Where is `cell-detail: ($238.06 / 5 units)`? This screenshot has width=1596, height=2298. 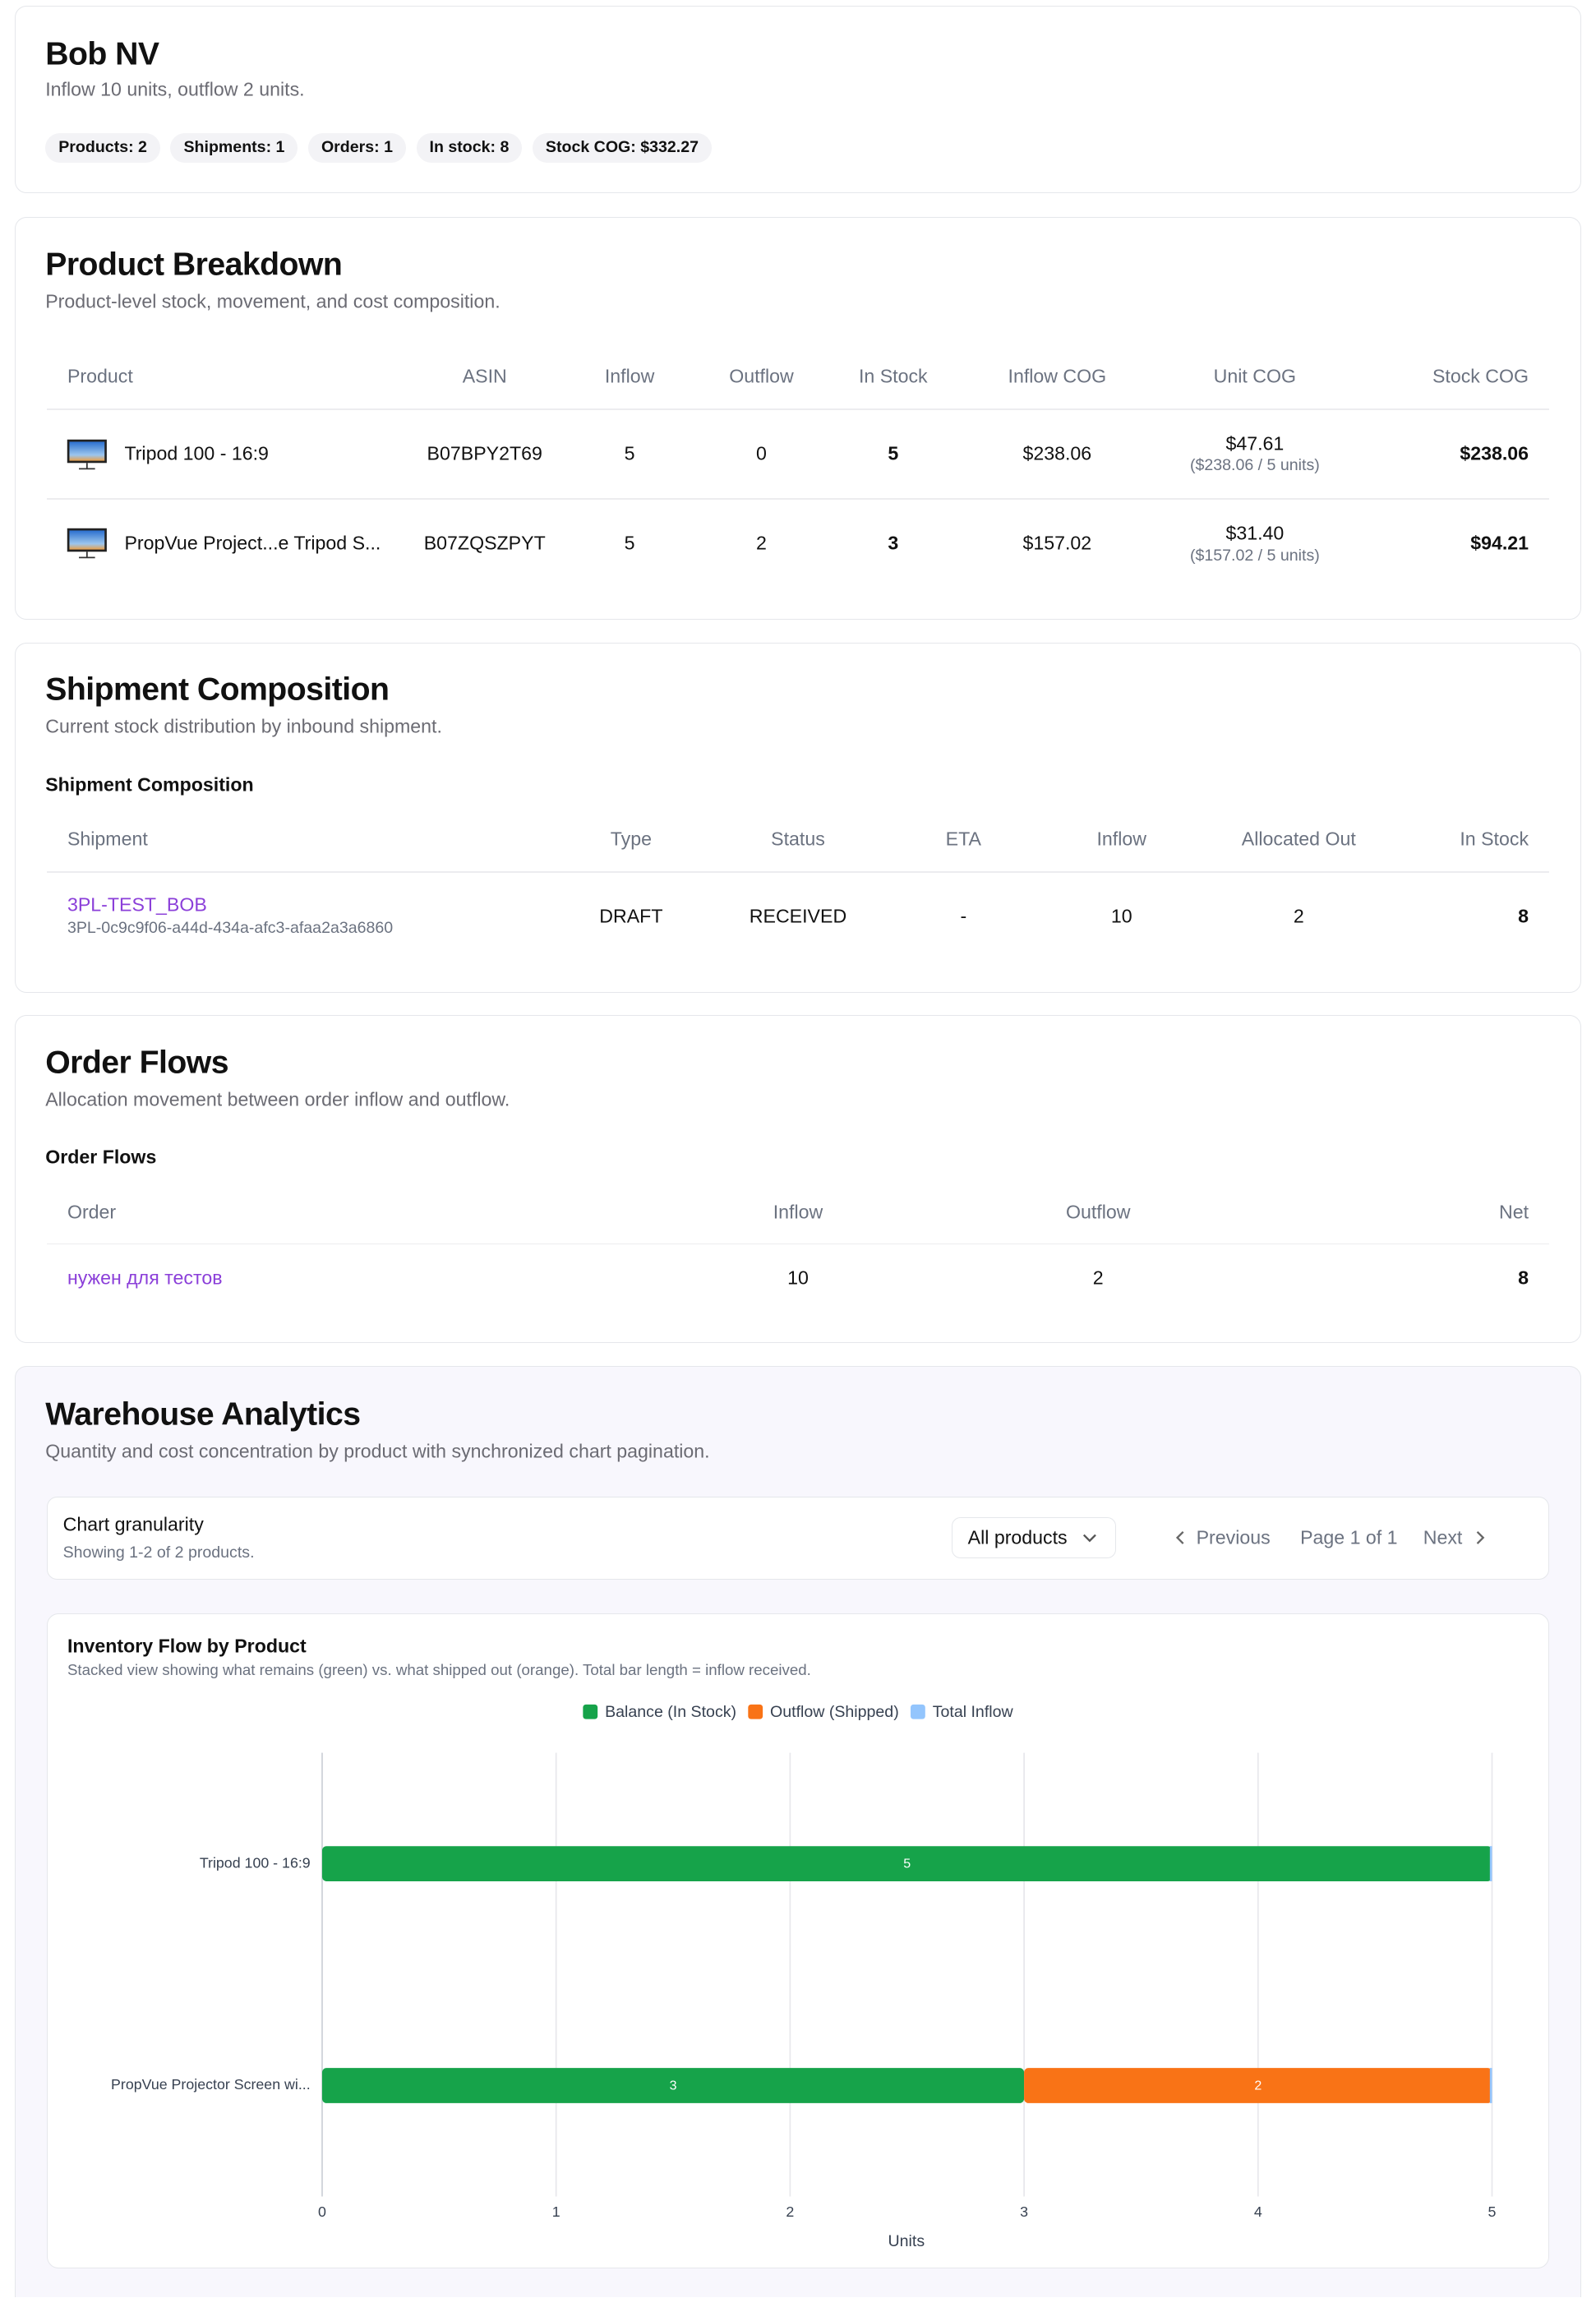 cell-detail: ($238.06 / 5 units) is located at coordinates (1254, 464).